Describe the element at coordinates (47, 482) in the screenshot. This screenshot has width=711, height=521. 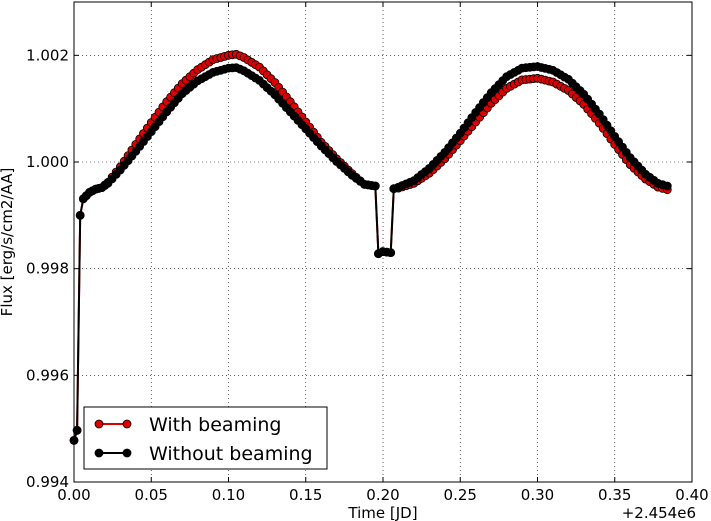
I see `y-tick-label: 0.994` at that location.